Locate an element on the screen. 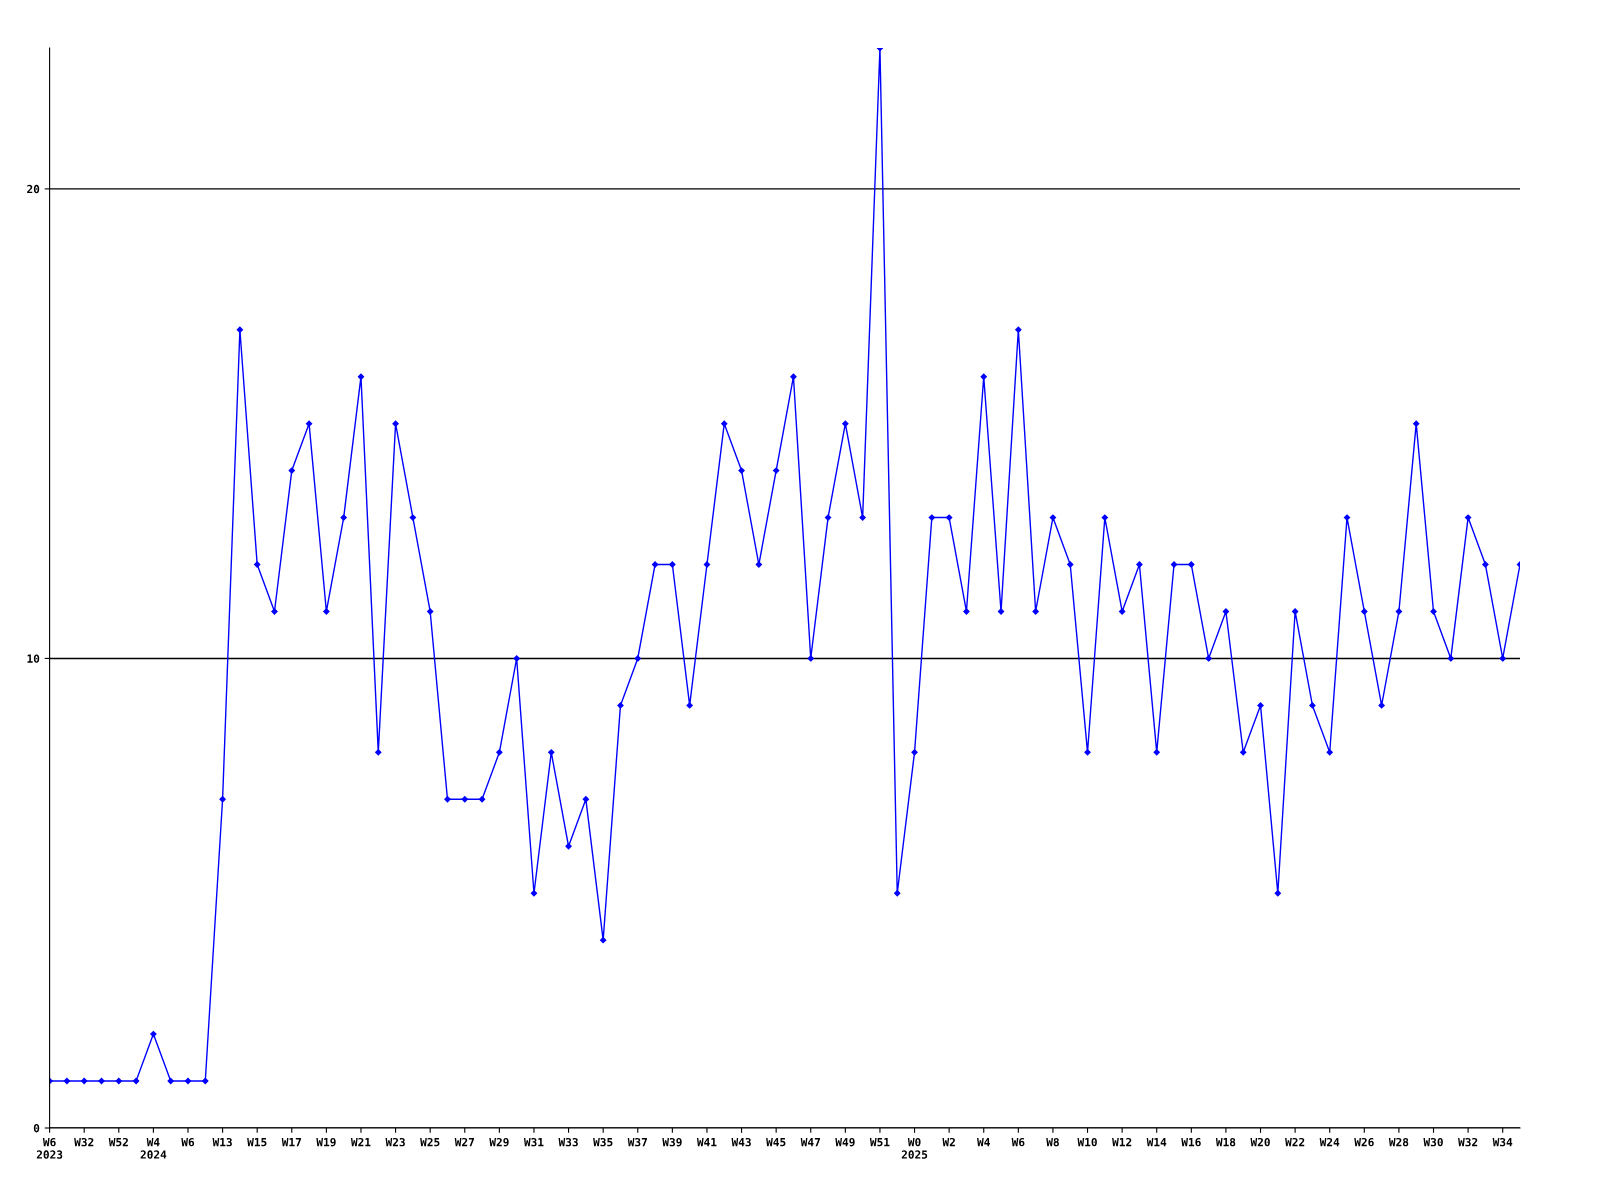  x-tick-label: W13 is located at coordinates (222, 1142).